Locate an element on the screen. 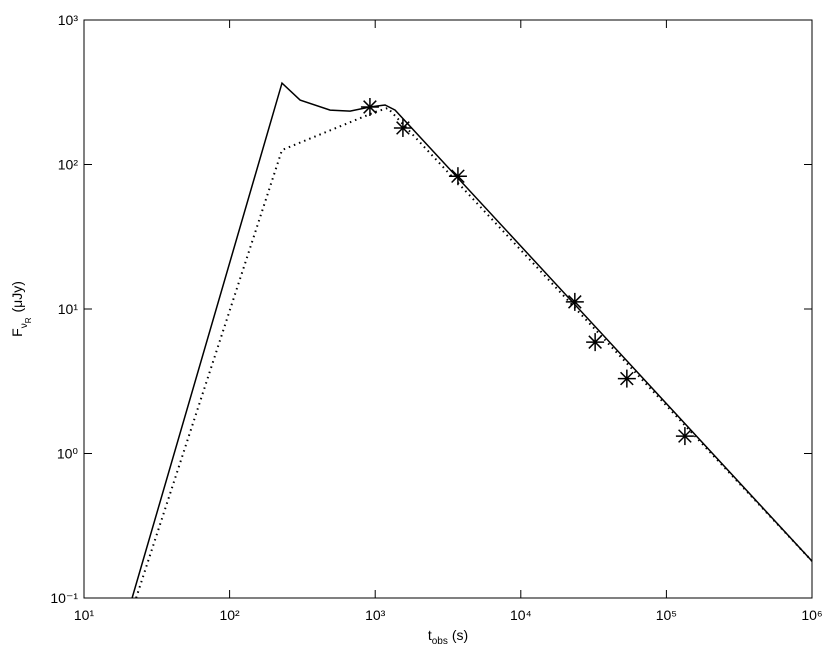 The image size is (830, 654). x-axis-label: tobs (s) is located at coordinates (448, 637).